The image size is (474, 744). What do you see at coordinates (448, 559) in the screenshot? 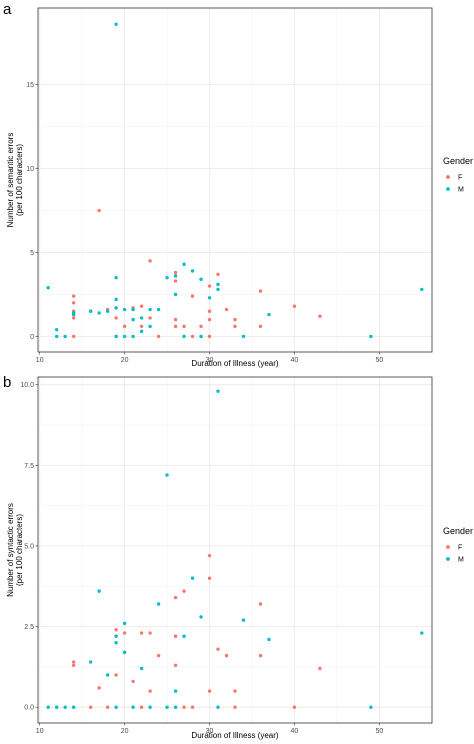
I see `legend-key-M` at bounding box center [448, 559].